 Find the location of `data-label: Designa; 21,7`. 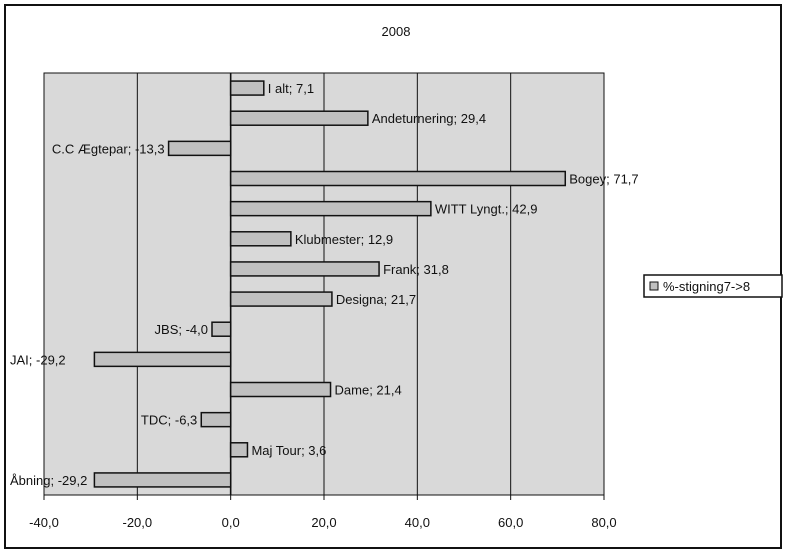

data-label: Designa; 21,7 is located at coordinates (376, 299).